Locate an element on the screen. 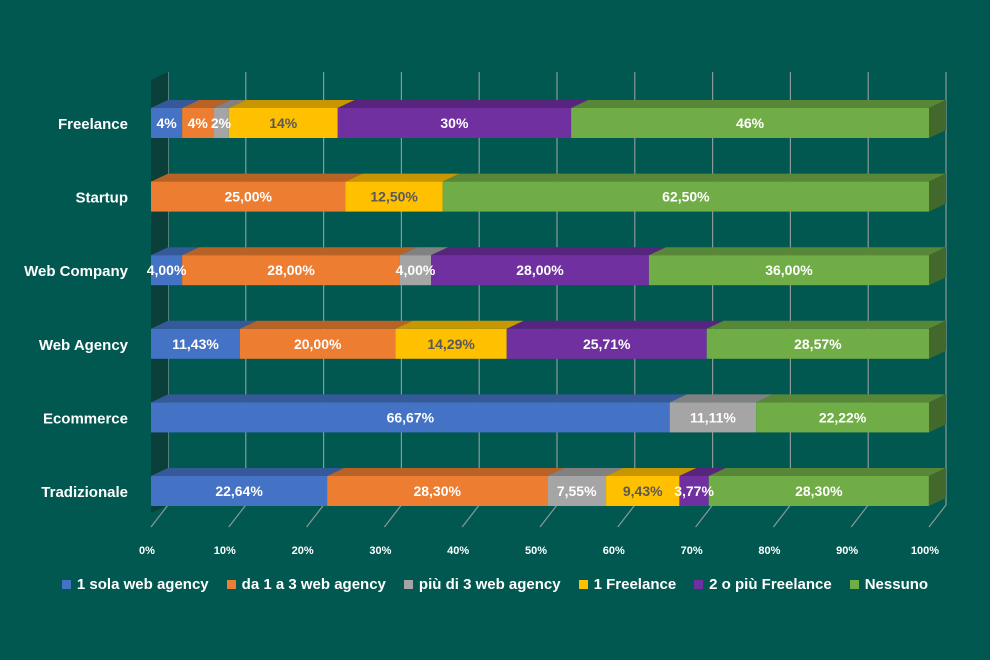 Image resolution: width=990 pixels, height=660 pixels. x-tick-label: 90% is located at coordinates (847, 551).